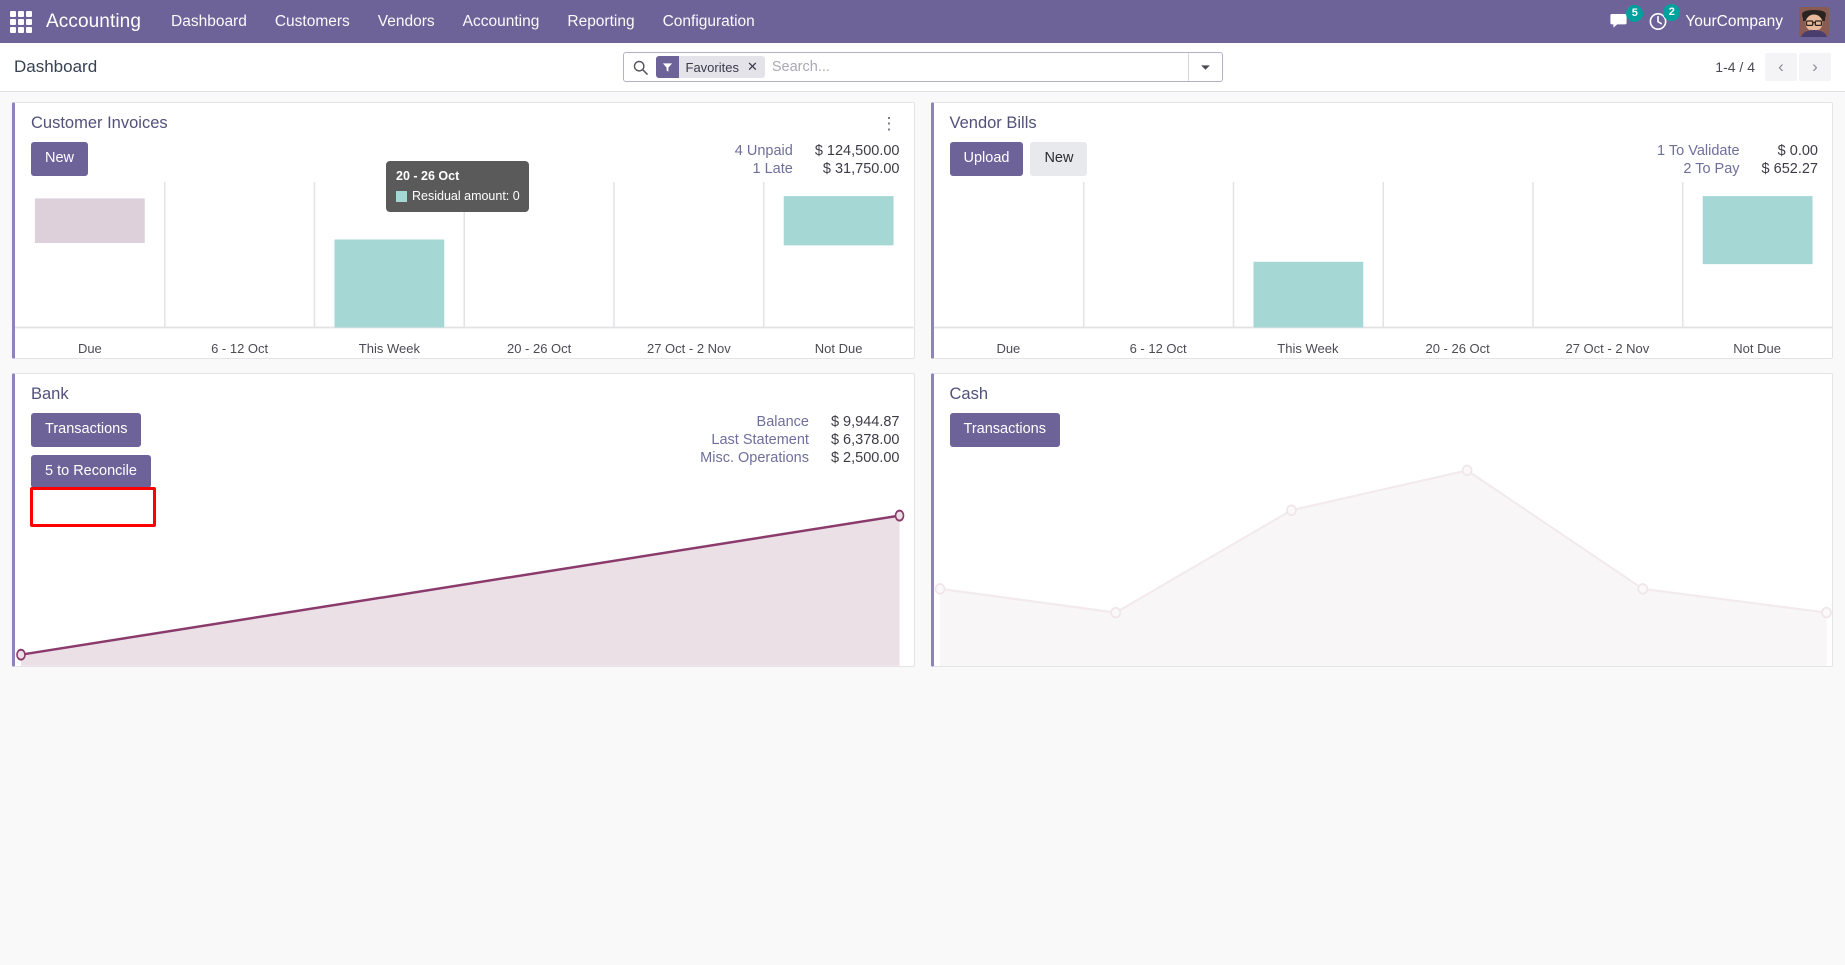  I want to click on page-title-bank: Bank, so click(50, 394).